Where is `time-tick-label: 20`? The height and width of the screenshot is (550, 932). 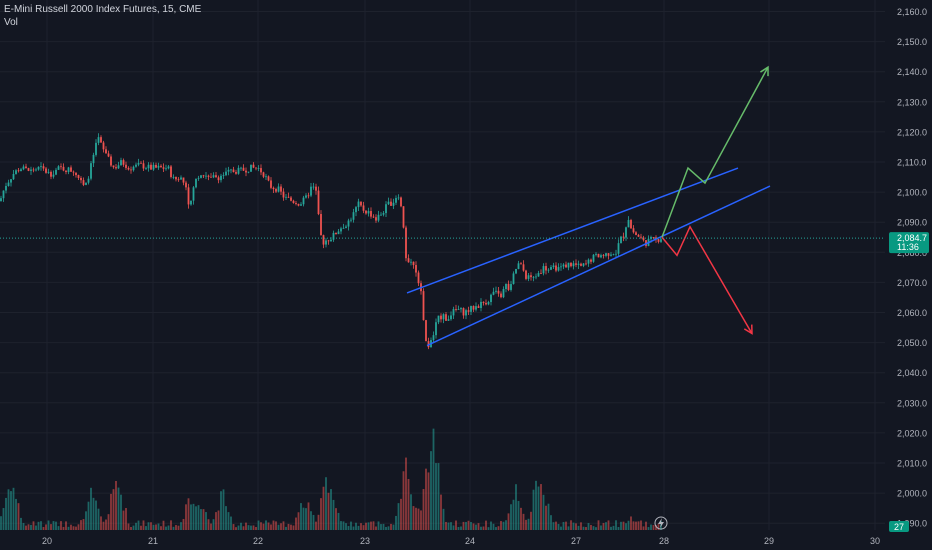 time-tick-label: 20 is located at coordinates (47, 541).